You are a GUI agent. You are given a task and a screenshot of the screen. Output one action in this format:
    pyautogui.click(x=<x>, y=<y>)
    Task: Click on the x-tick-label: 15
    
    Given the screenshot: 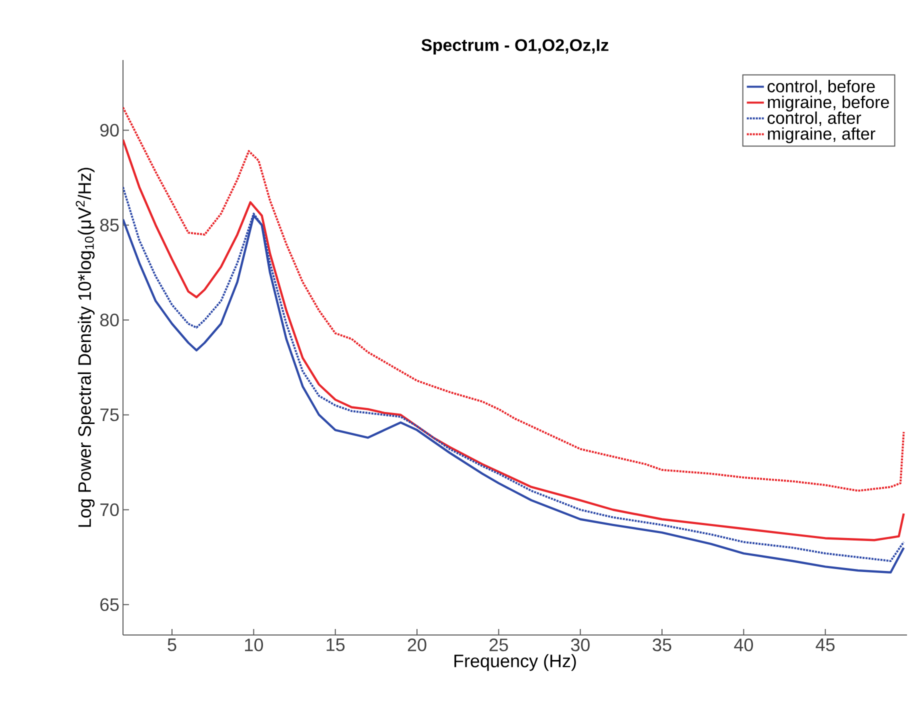 What is the action you would take?
    pyautogui.click(x=335, y=645)
    